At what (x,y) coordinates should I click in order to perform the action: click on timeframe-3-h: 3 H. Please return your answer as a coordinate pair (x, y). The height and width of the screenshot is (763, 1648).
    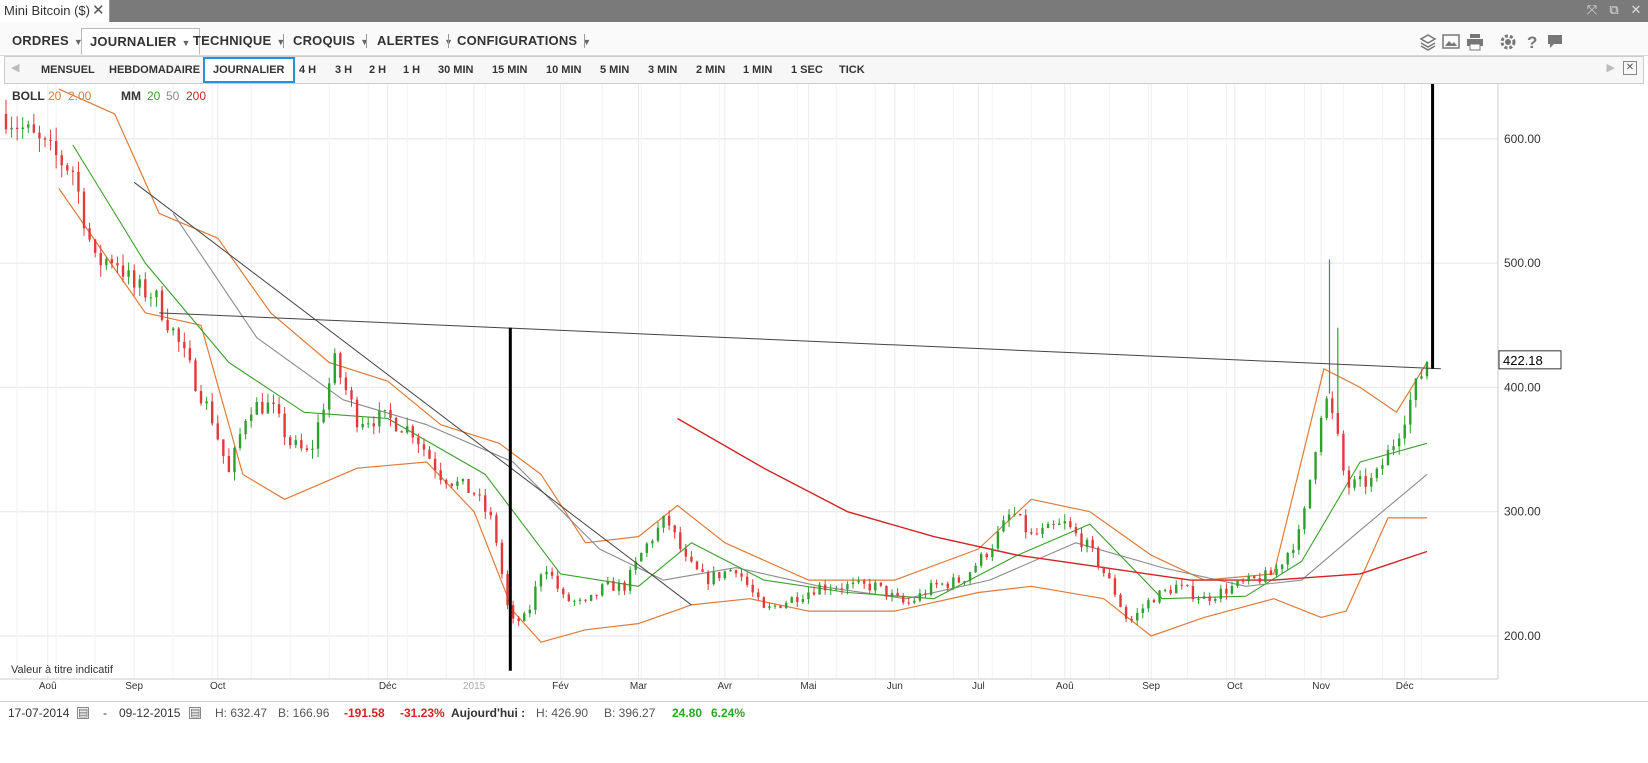
    Looking at the image, I should click on (344, 70).